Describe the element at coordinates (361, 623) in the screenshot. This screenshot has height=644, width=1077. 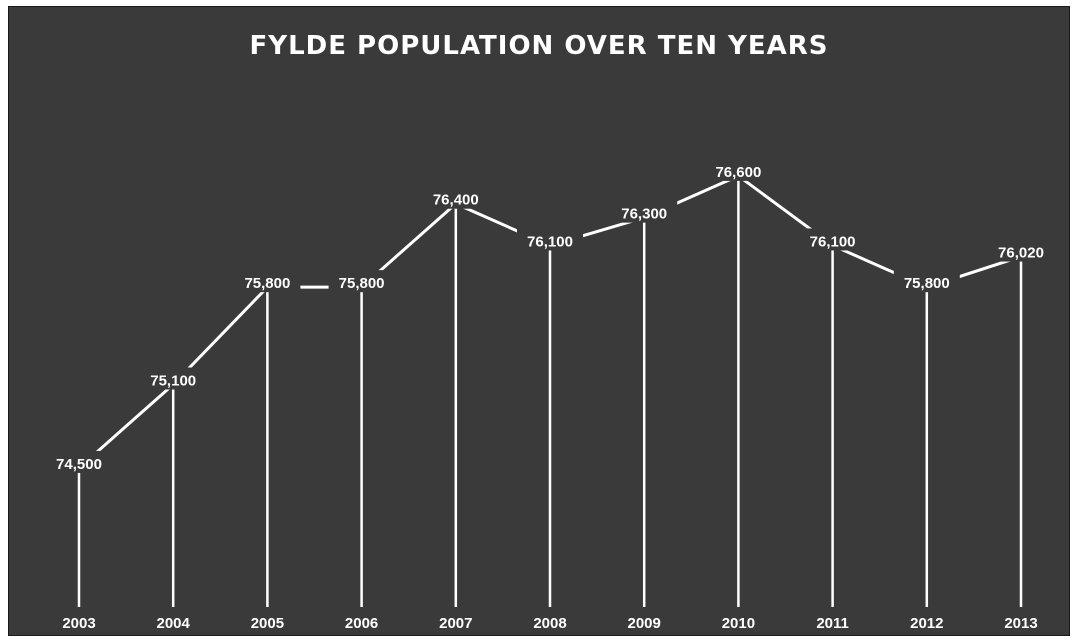
I see `x-tick-label-2006: 2006` at that location.